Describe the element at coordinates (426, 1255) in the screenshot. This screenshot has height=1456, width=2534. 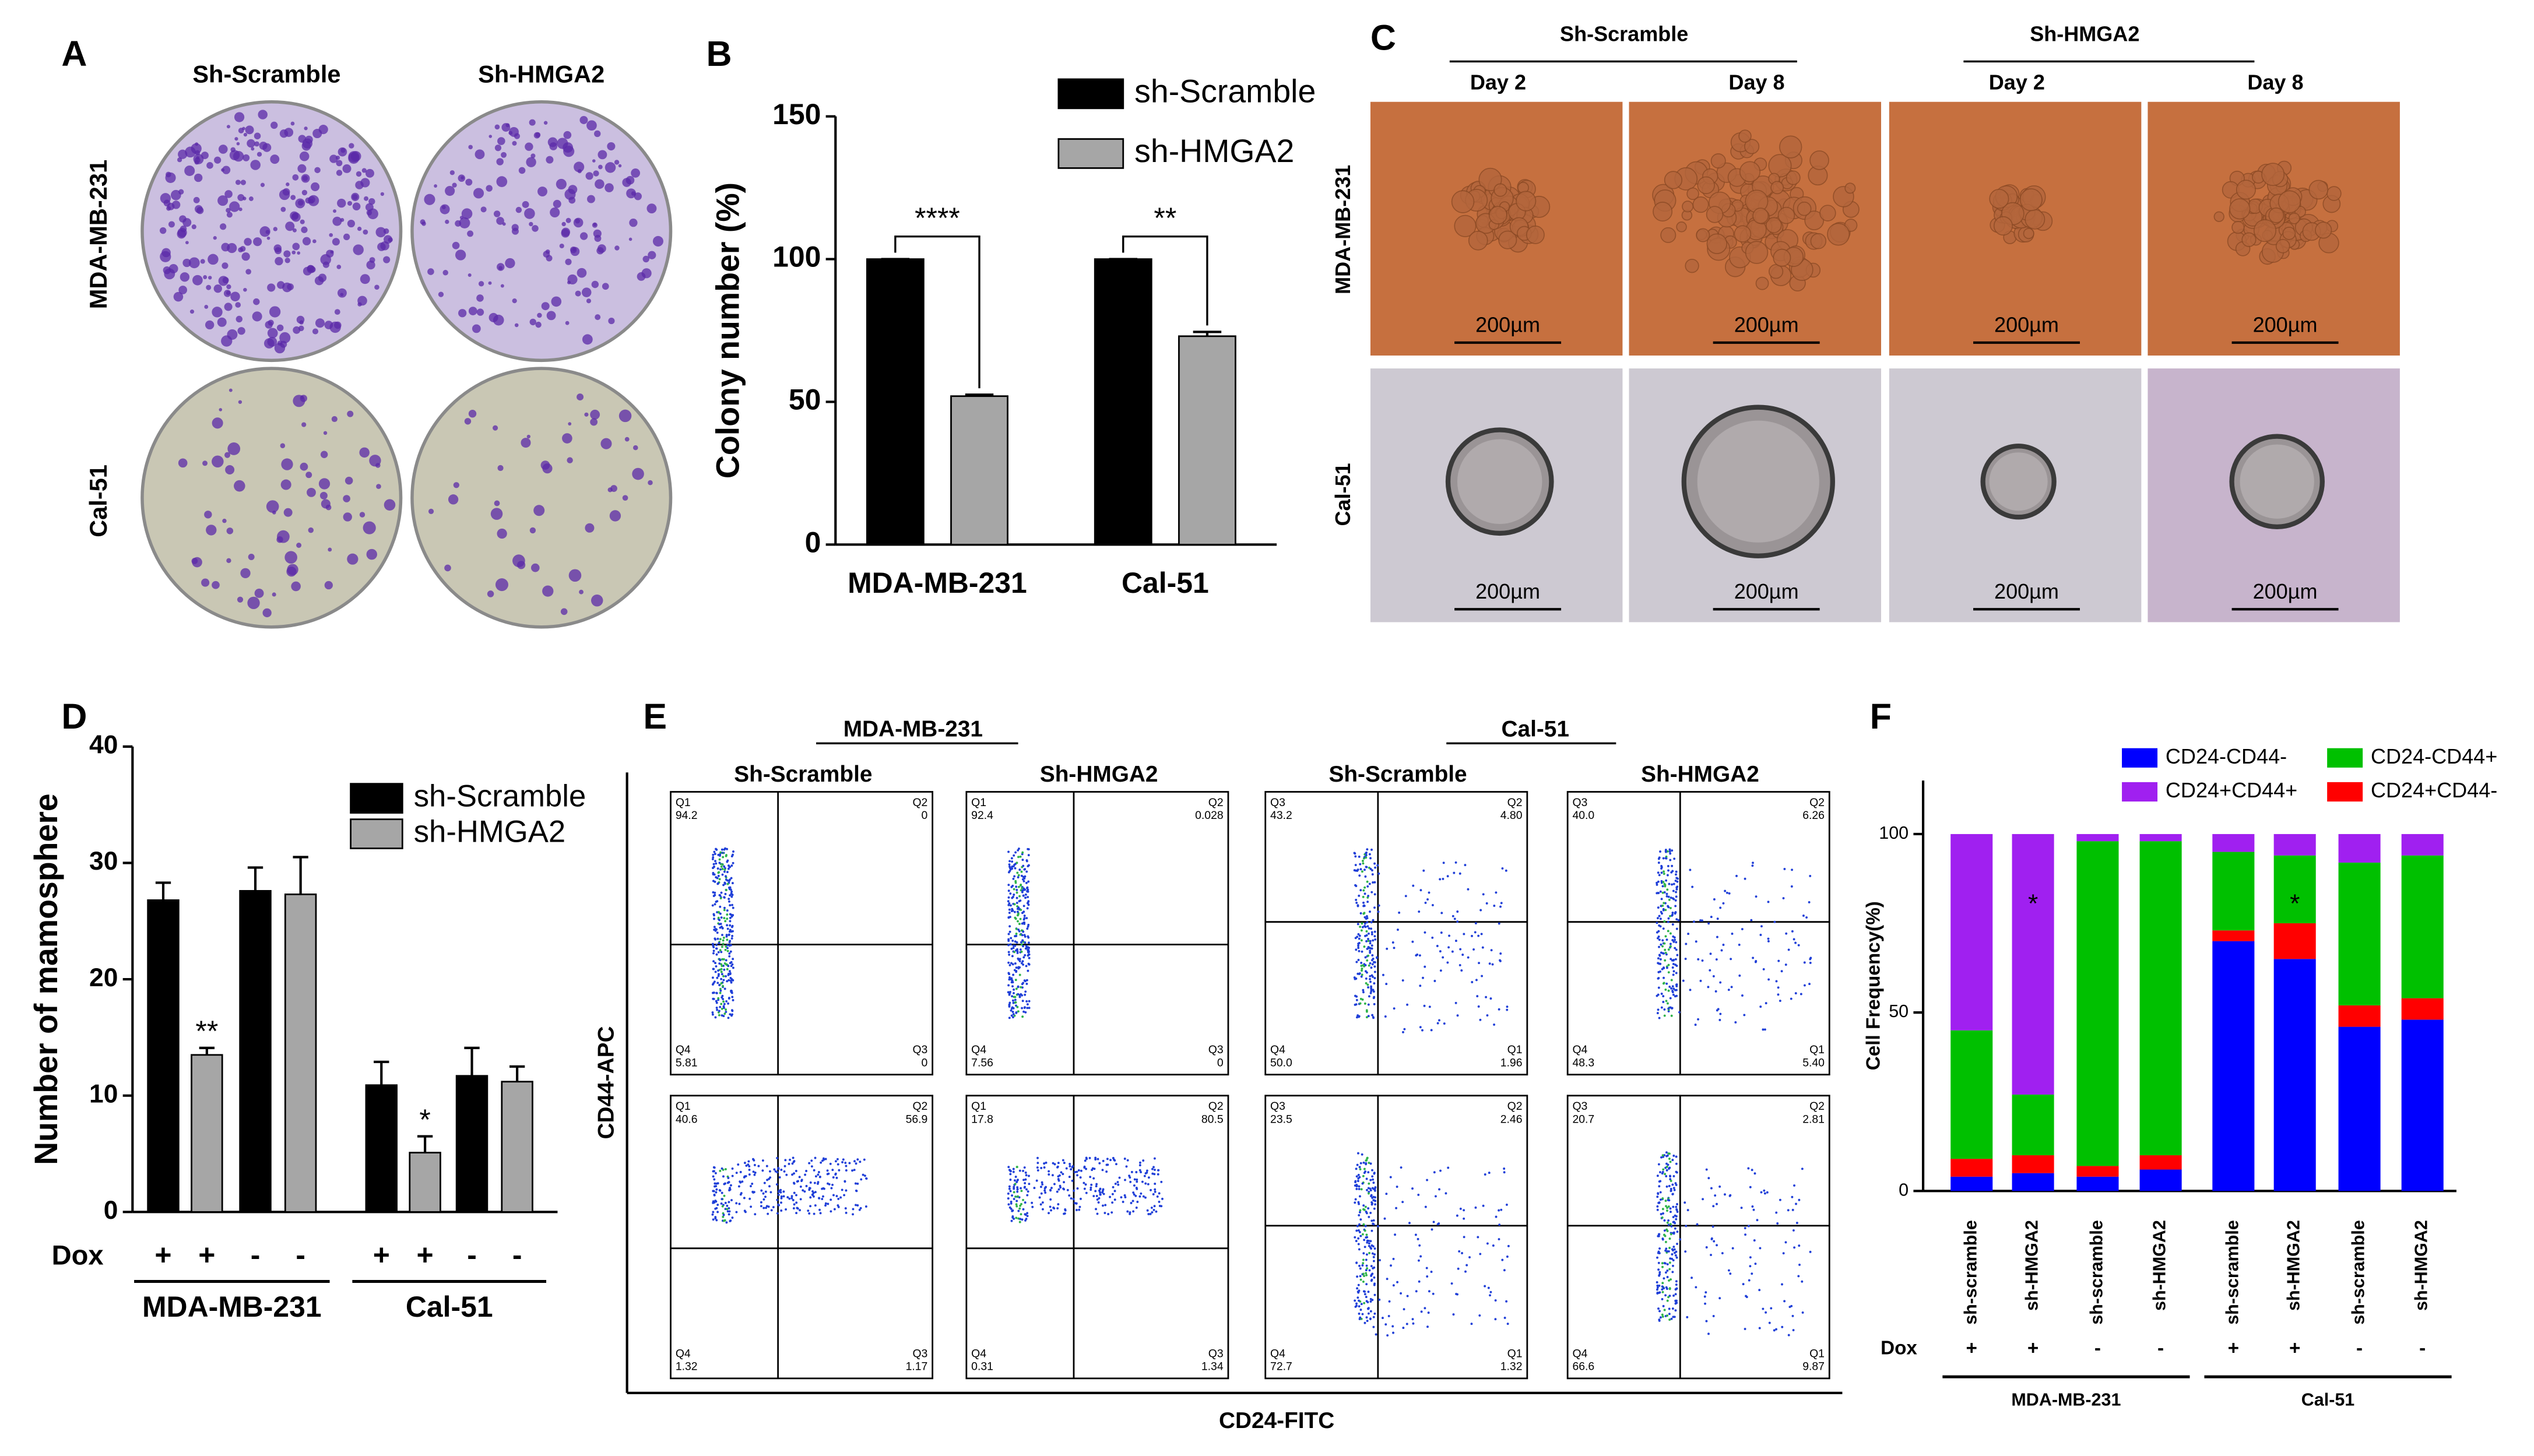
I see `x-tick-label: +` at that location.